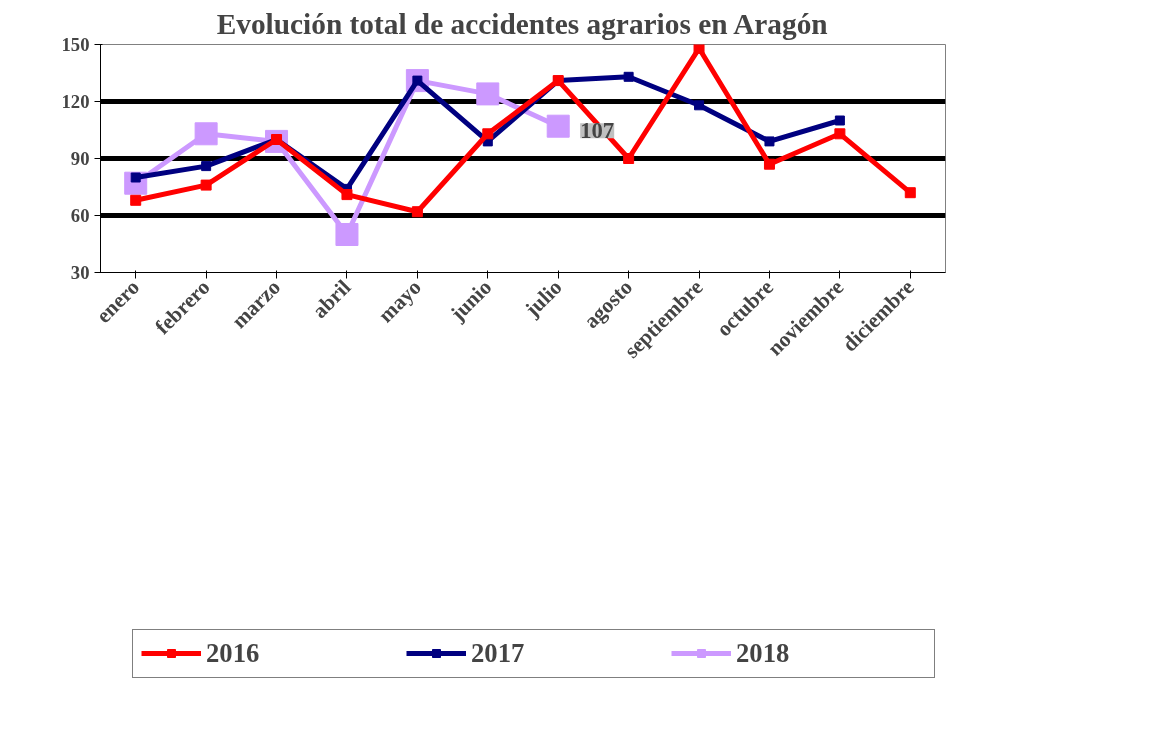  I want to click on legend-label: 2016, so click(233, 653).